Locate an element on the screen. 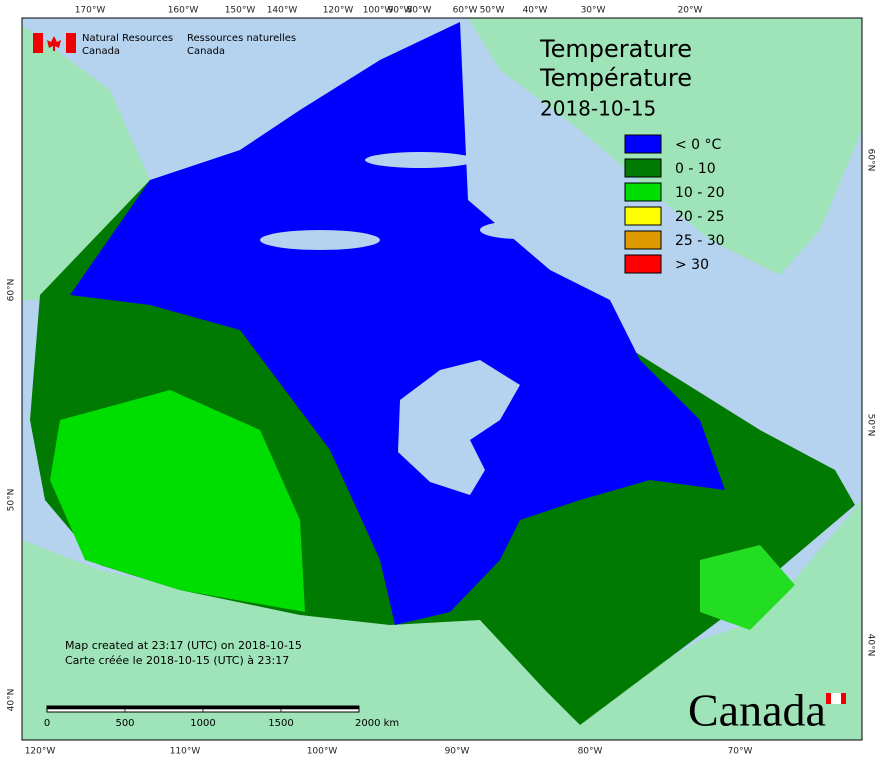 Image resolution: width=880 pixels, height=760 pixels. graticule-label: 160°W is located at coordinates (183, 11).